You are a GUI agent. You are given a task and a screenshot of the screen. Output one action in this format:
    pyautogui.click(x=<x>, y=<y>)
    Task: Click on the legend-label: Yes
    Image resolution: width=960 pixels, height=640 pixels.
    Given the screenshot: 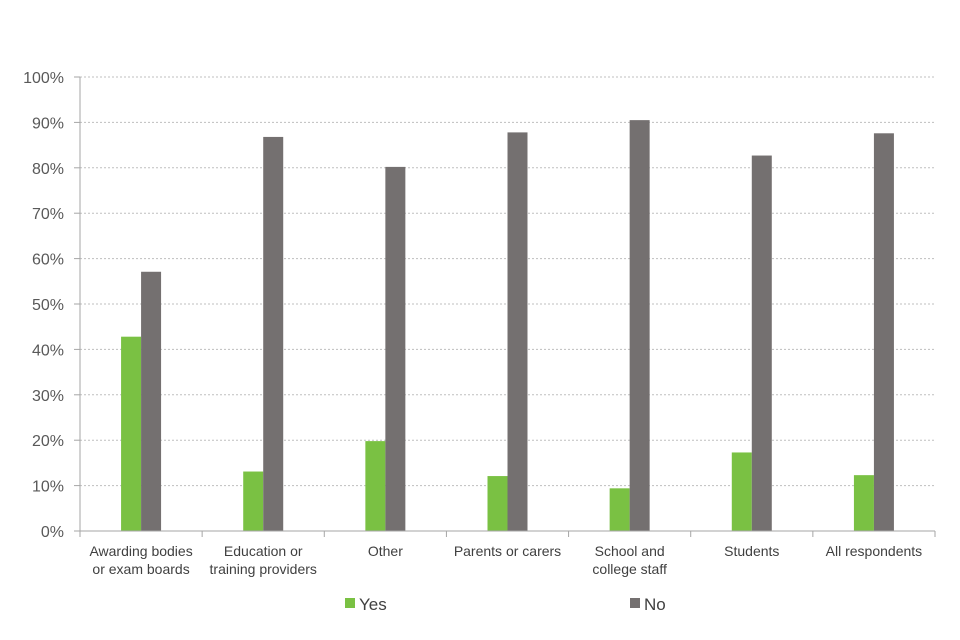 What is the action you would take?
    pyautogui.click(x=373, y=604)
    